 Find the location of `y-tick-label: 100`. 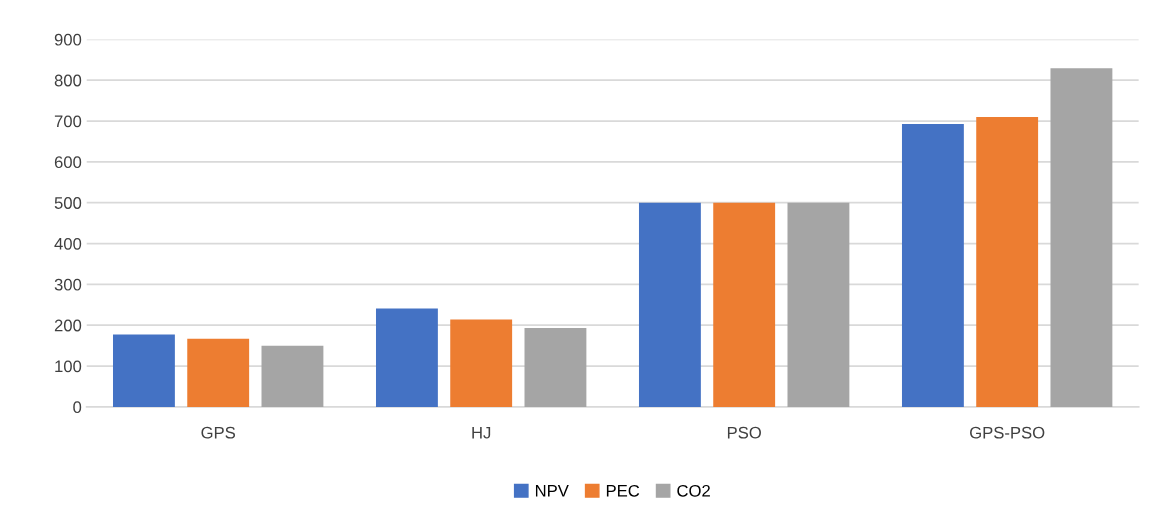

y-tick-label: 100 is located at coordinates (68, 366).